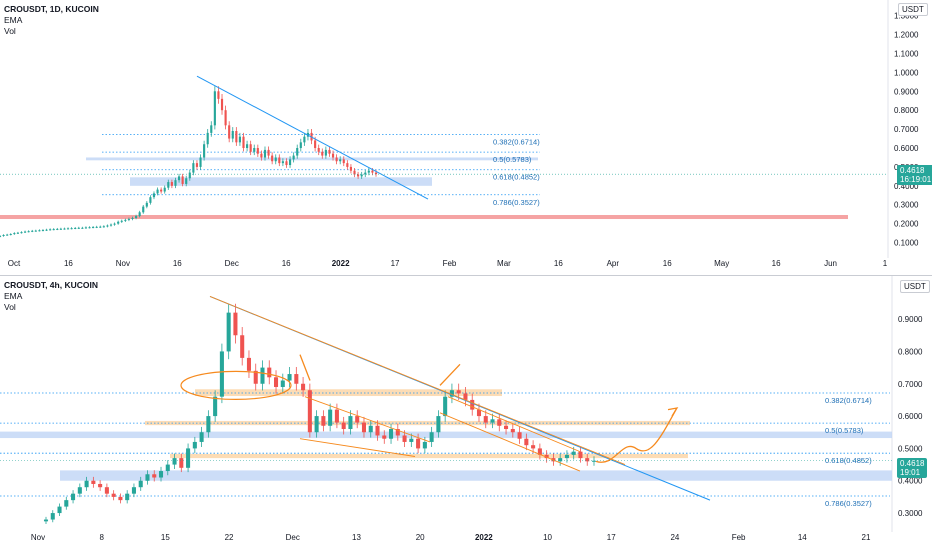 The image size is (932, 550). I want to click on consolidation-ellipse, so click(236, 385).